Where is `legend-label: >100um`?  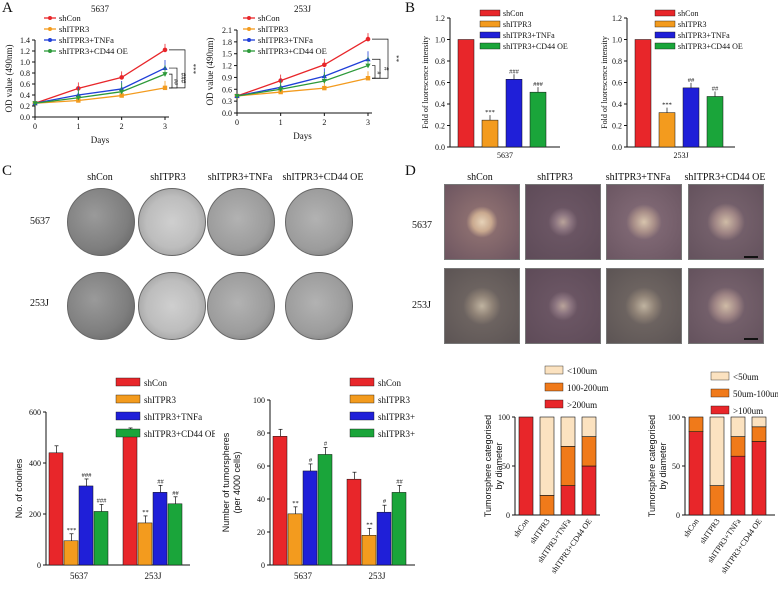
legend-label: >100um is located at coordinates (748, 411).